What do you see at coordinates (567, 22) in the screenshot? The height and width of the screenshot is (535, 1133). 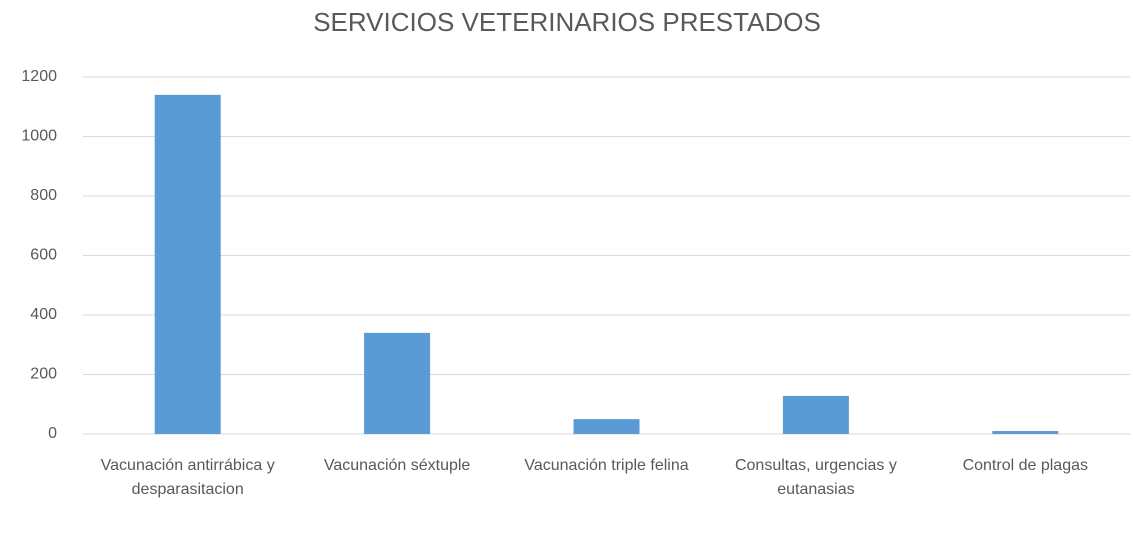 I see `chart-title: SERVICIOS VETERINARIOS PRESTADOS` at bounding box center [567, 22].